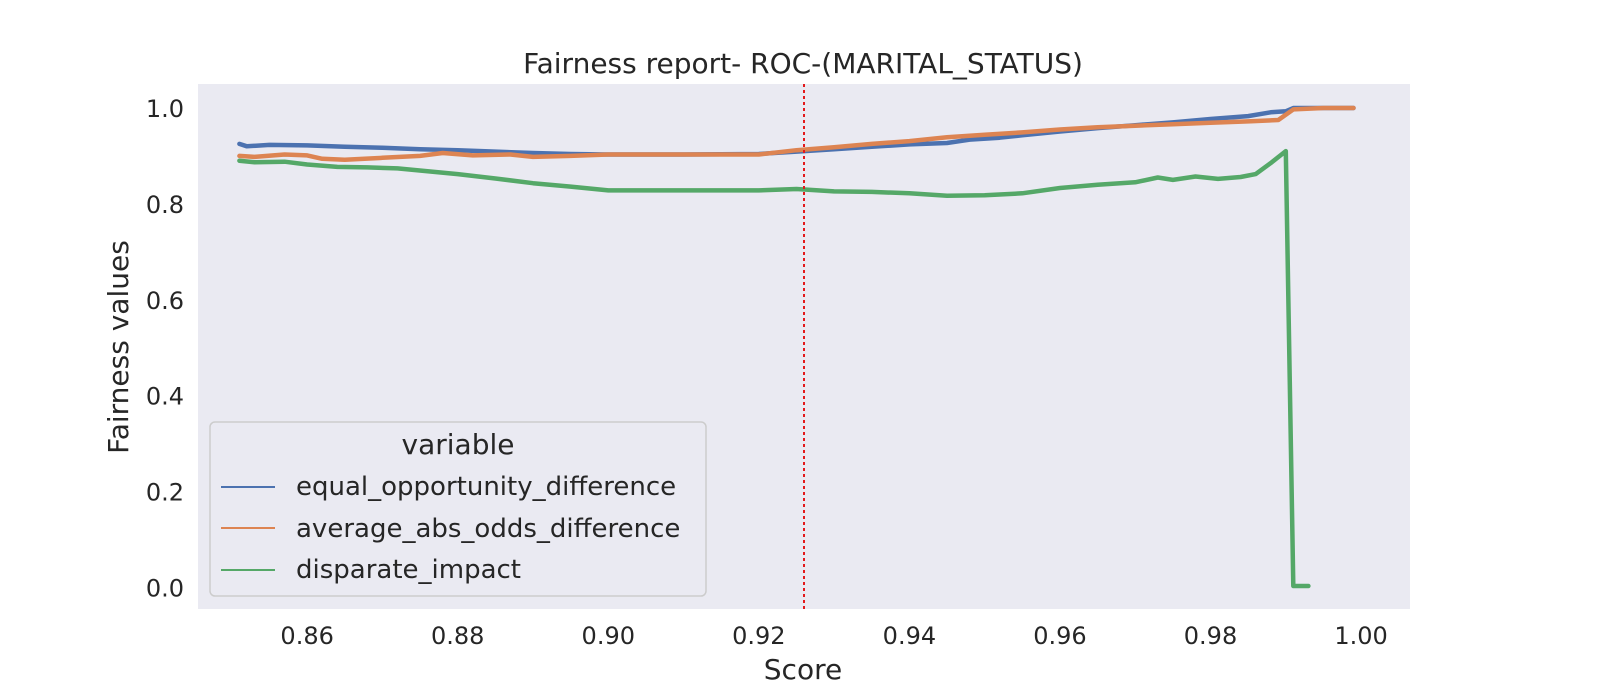 This screenshot has height=700, width=1600. Describe the element at coordinates (165, 301) in the screenshot. I see `y-tick-label: 0.6` at that location.